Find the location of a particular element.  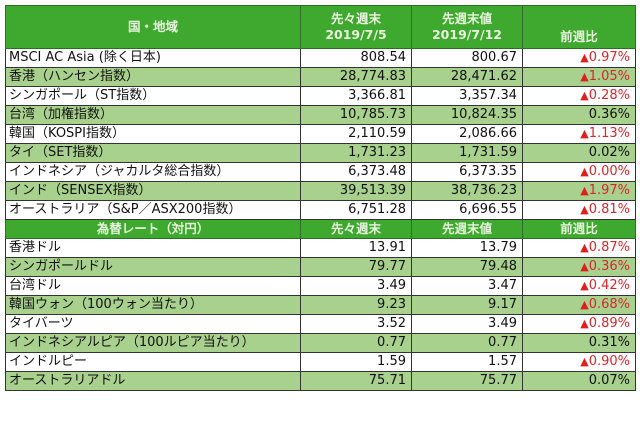

header-change: 前週比 is located at coordinates (579, 27).